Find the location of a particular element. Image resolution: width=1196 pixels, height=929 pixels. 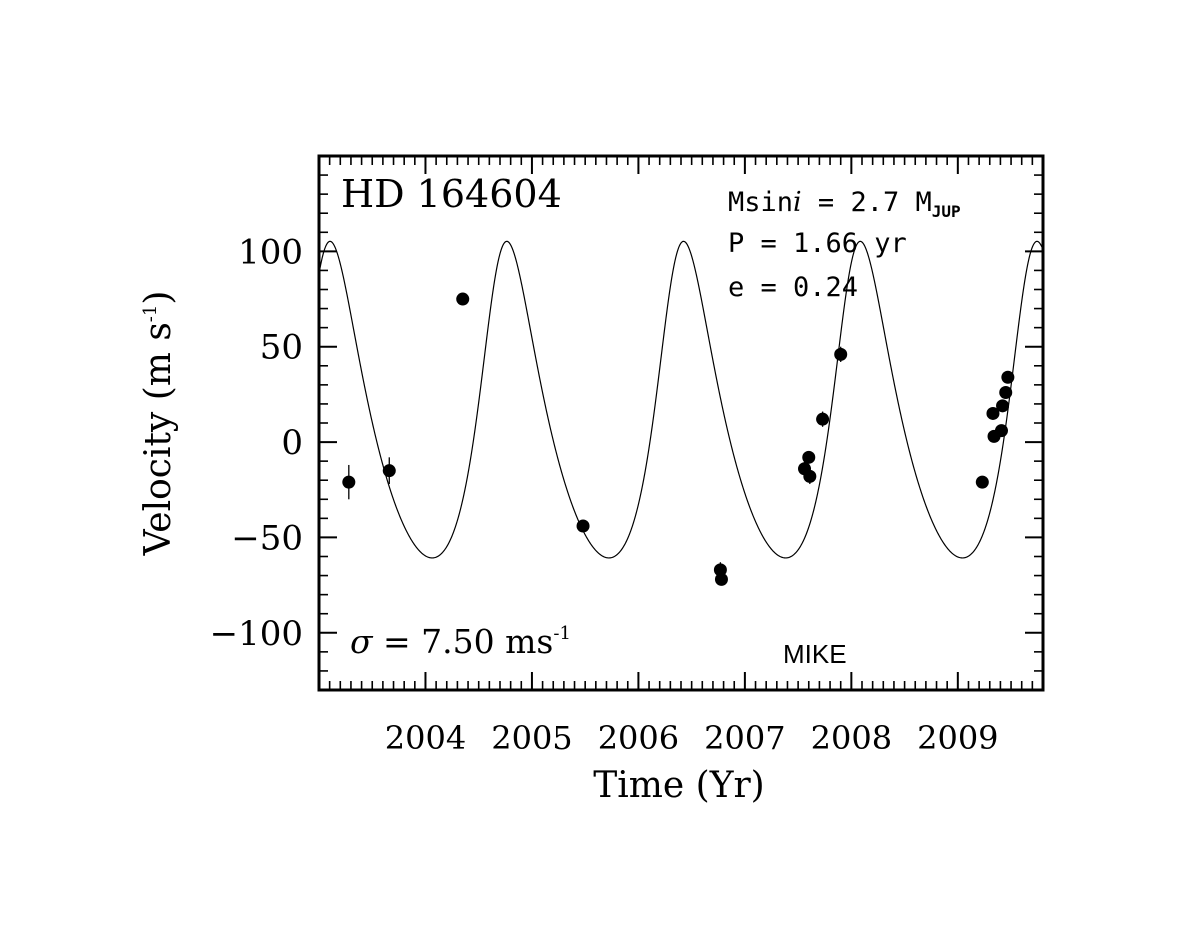

y-tick-label: −100 is located at coordinates (256, 634).